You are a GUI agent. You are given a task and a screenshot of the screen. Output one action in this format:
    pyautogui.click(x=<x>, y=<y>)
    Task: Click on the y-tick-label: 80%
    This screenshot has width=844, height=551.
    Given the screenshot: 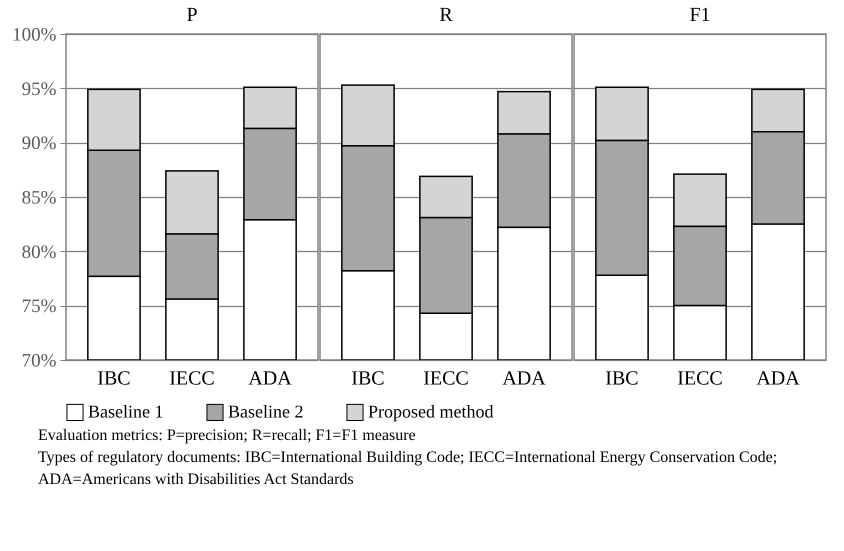 What is the action you would take?
    pyautogui.click(x=39, y=252)
    